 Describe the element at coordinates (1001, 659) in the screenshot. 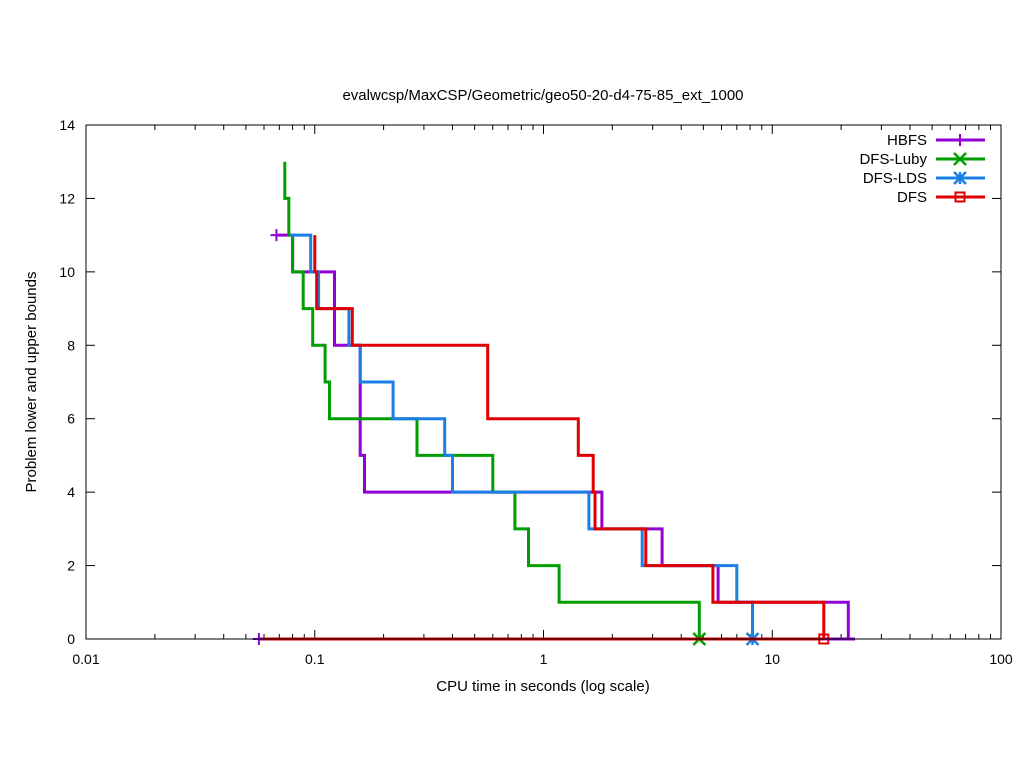

I see `x-tick-label: 100` at that location.